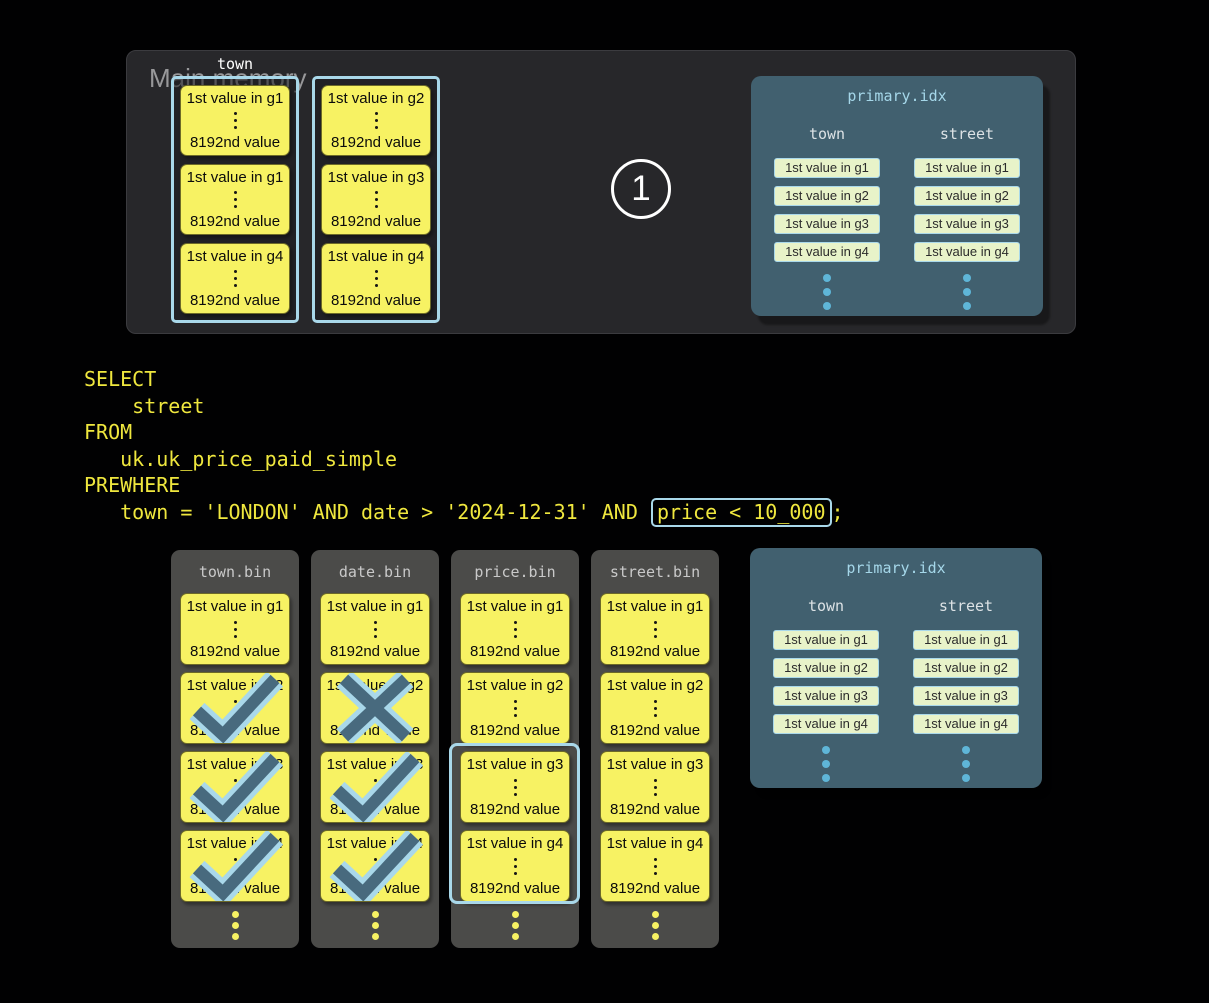 This screenshot has width=1209, height=1003. What do you see at coordinates (967, 134) in the screenshot?
I see `idx-column-header: street` at bounding box center [967, 134].